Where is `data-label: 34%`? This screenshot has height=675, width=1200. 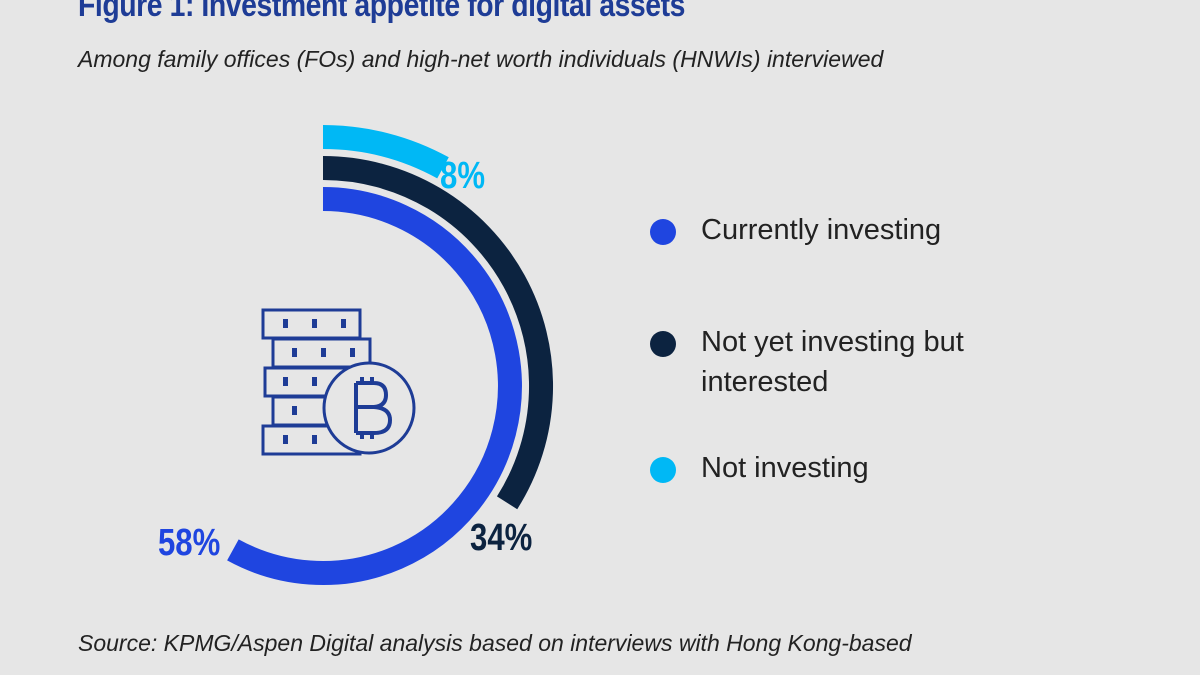 data-label: 34% is located at coordinates (501, 538).